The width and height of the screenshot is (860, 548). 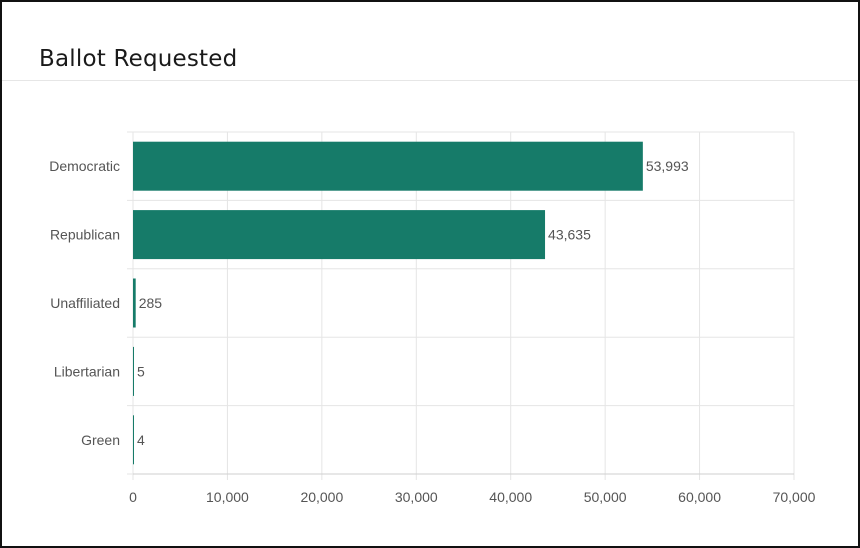 I want to click on x-tick-label: 10,000, so click(x=227, y=497).